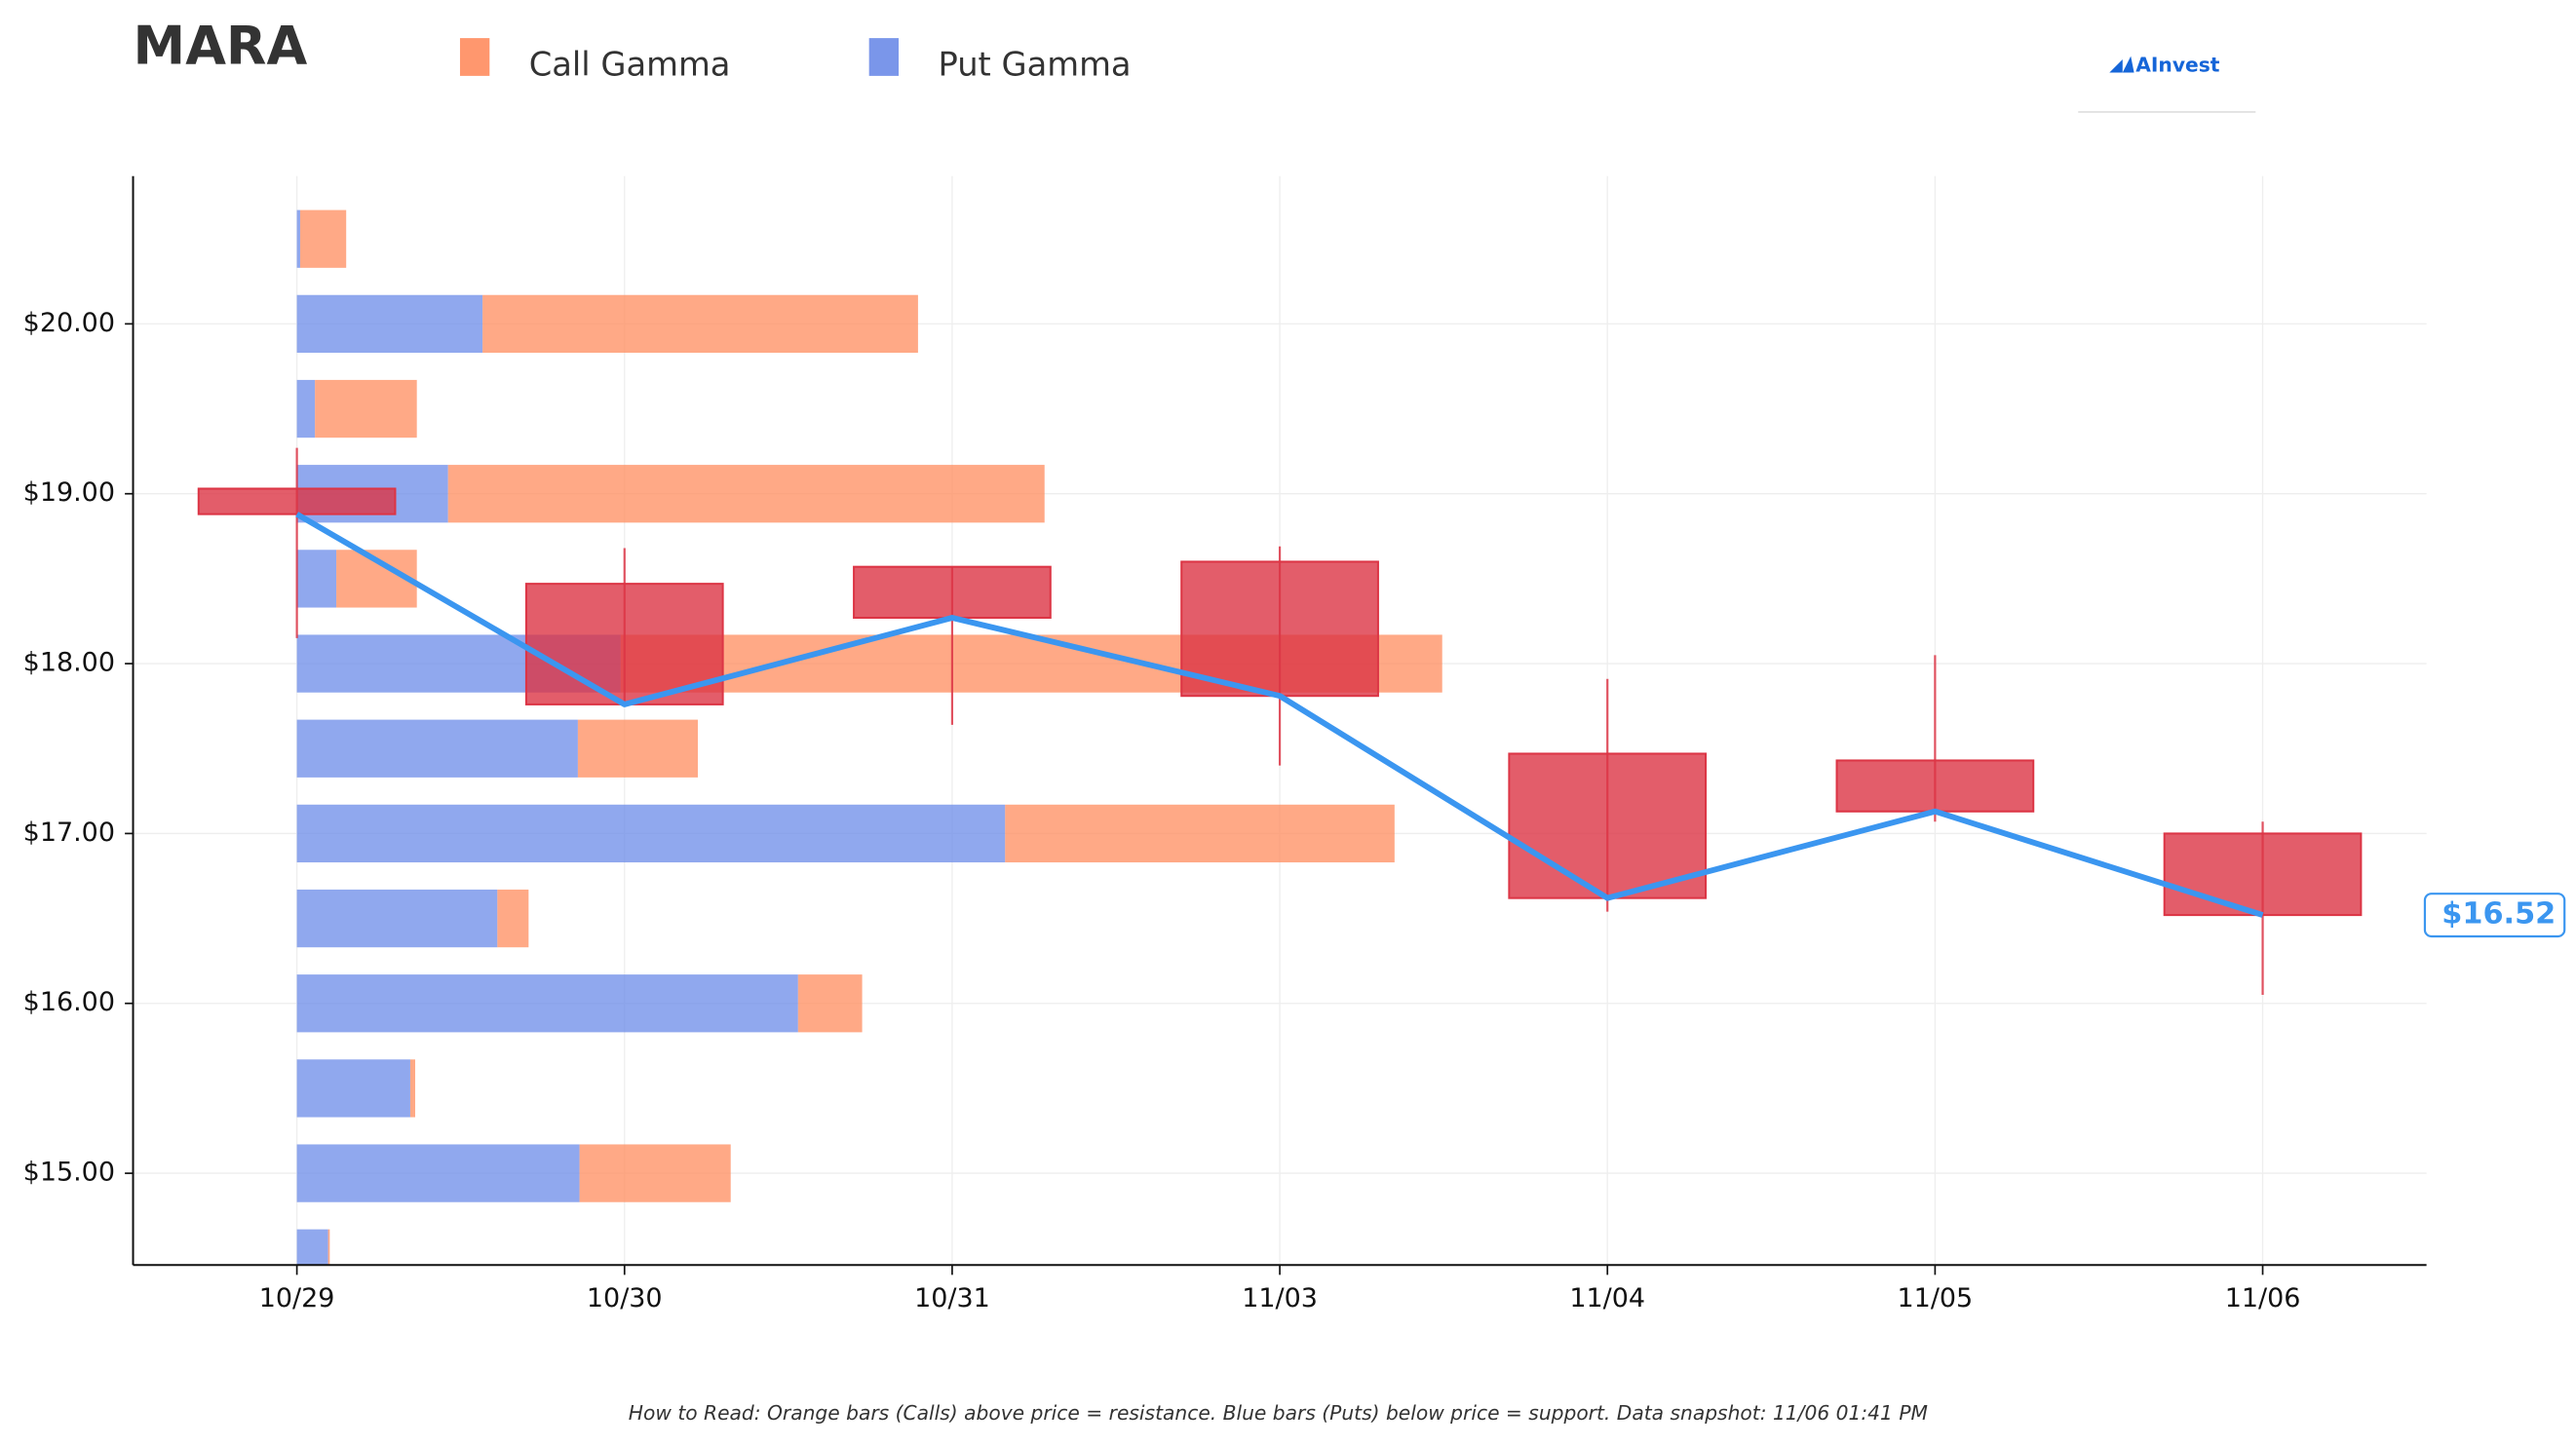 The width and height of the screenshot is (2576, 1446). I want to click on x-tick-label: 11/03, so click(1280, 1298).